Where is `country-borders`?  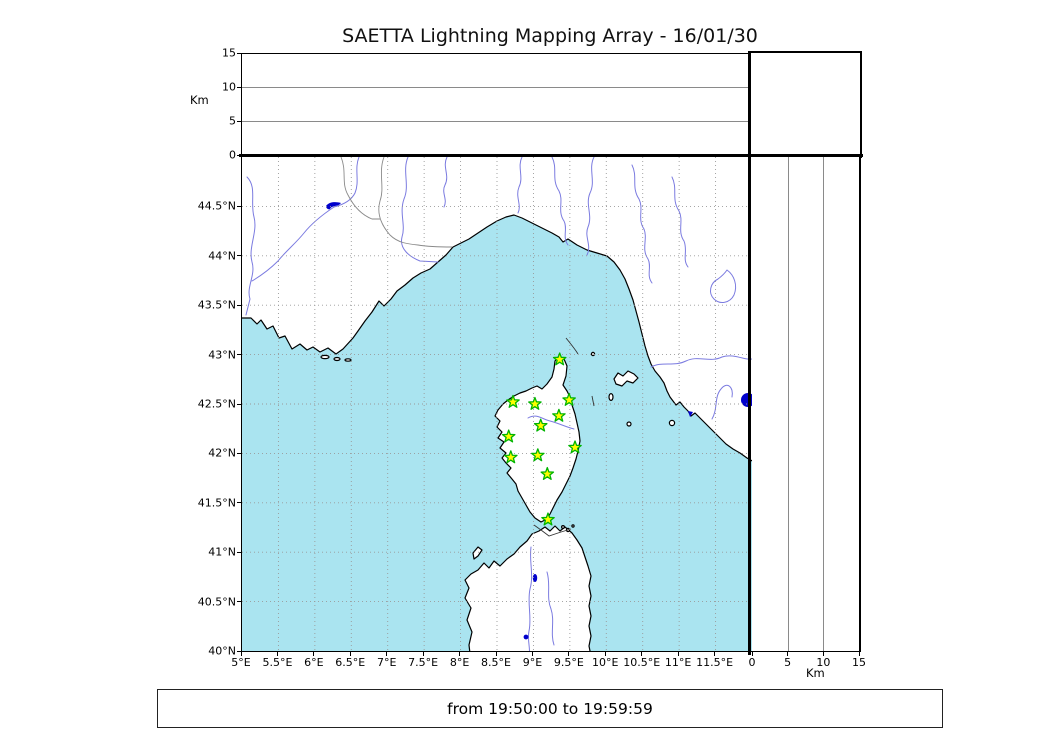
country-borders is located at coordinates (396, 202).